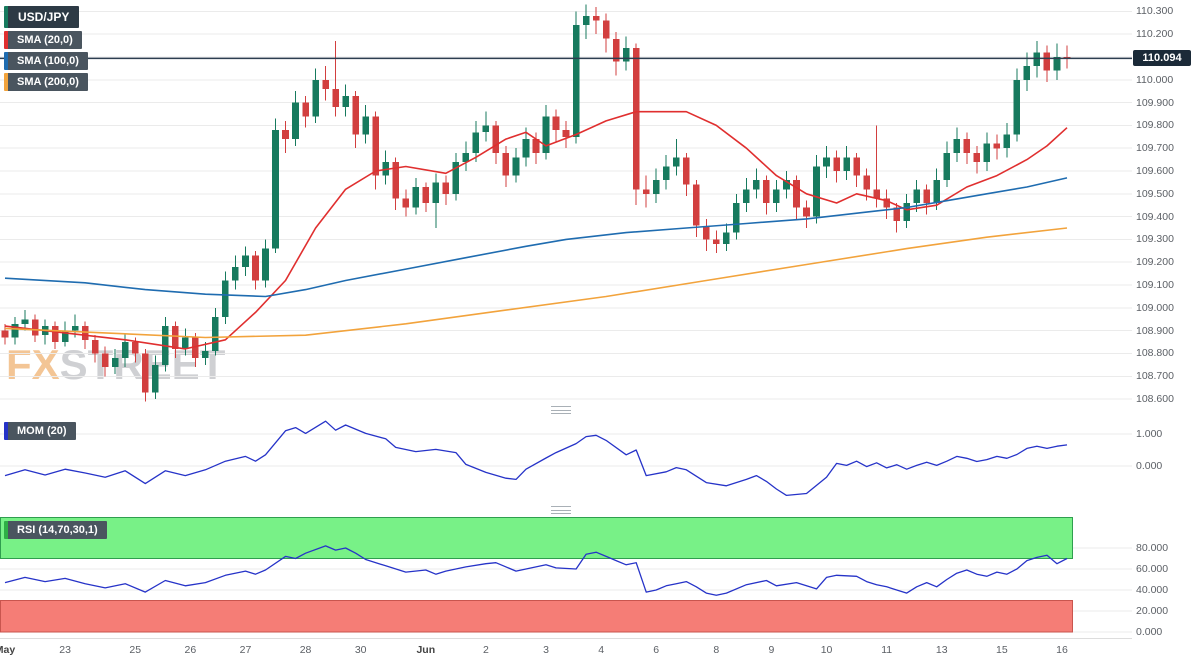 The image size is (1198, 663). What do you see at coordinates (1155, 79) in the screenshot?
I see `y-axis-label: 110.000` at bounding box center [1155, 79].